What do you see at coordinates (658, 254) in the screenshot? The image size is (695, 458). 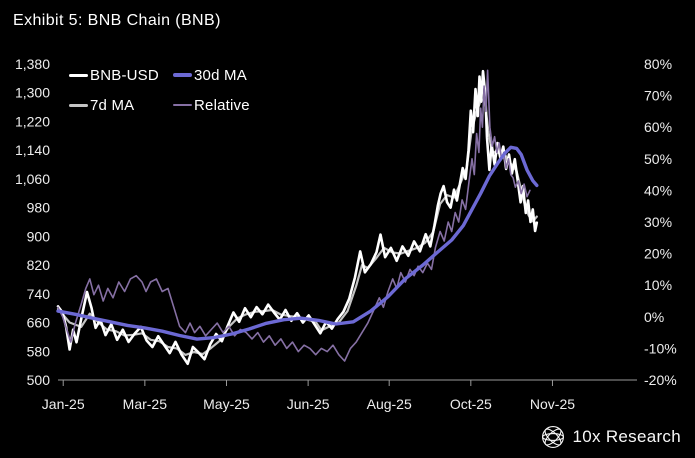 I see `y-axis-label-right: 20%` at bounding box center [658, 254].